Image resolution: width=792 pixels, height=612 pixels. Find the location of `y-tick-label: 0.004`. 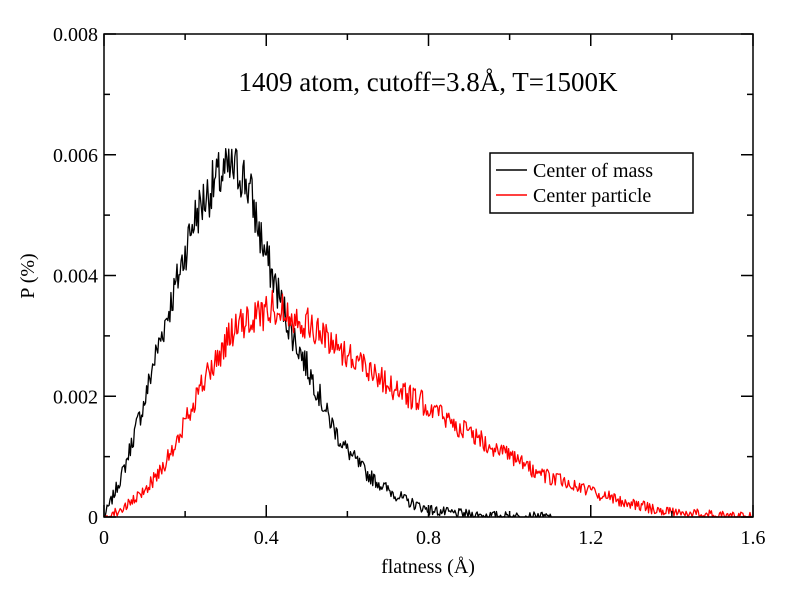

y-tick-label: 0.004 is located at coordinates (75, 277).